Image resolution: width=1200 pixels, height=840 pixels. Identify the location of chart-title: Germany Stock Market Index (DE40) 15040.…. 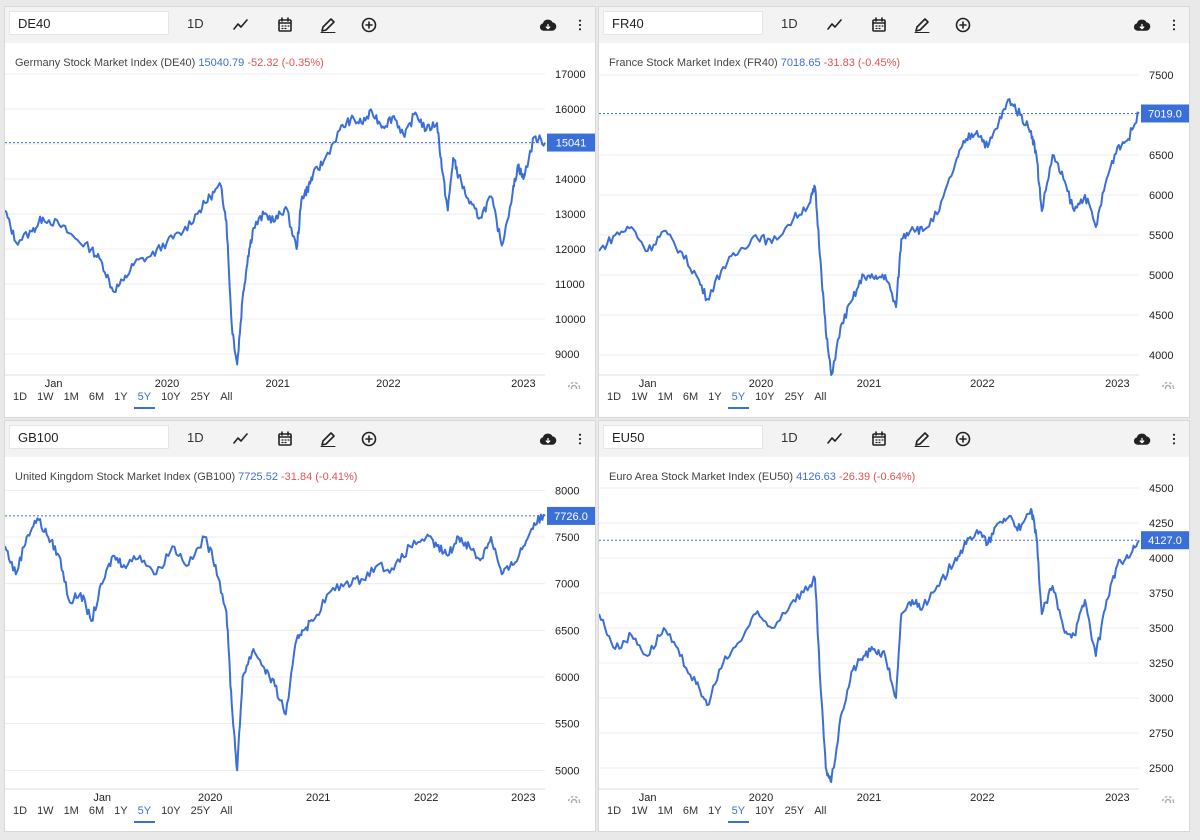
(169, 63).